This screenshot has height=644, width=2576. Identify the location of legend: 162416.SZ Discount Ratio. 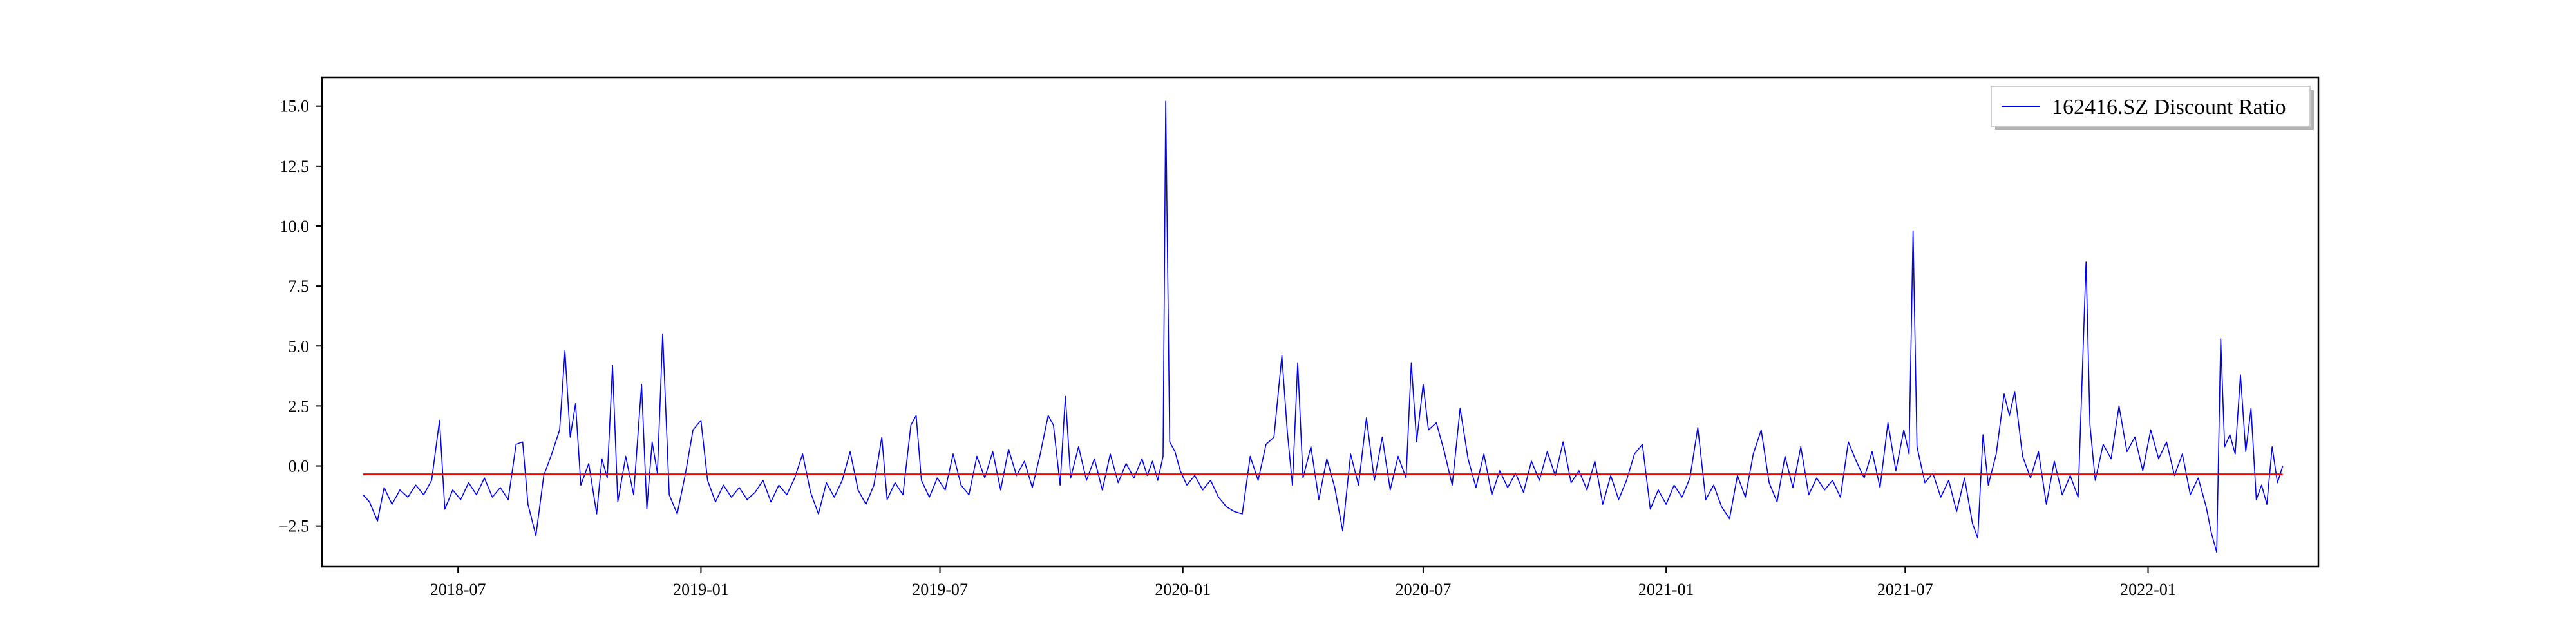
(2152, 108).